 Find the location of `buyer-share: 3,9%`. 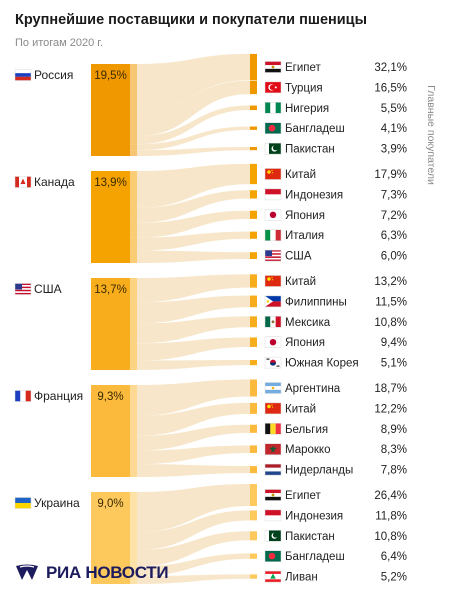

buyer-share: 3,9% is located at coordinates (394, 150).